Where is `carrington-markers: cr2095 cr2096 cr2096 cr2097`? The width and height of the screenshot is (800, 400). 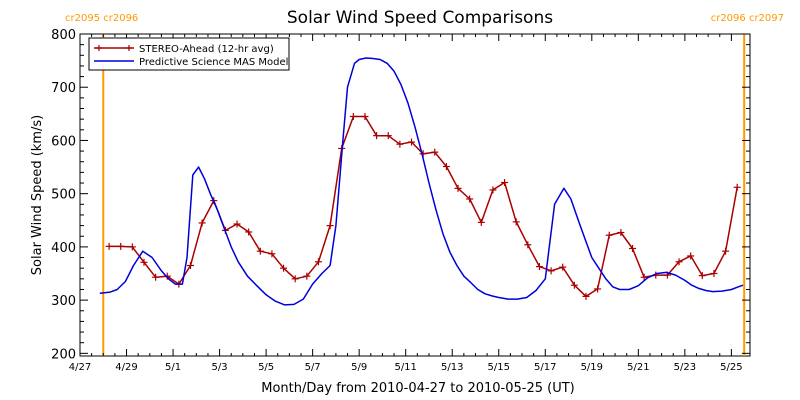
carrington-markers: cr2095 cr2096 cr2096 cr2097 is located at coordinates (424, 18).